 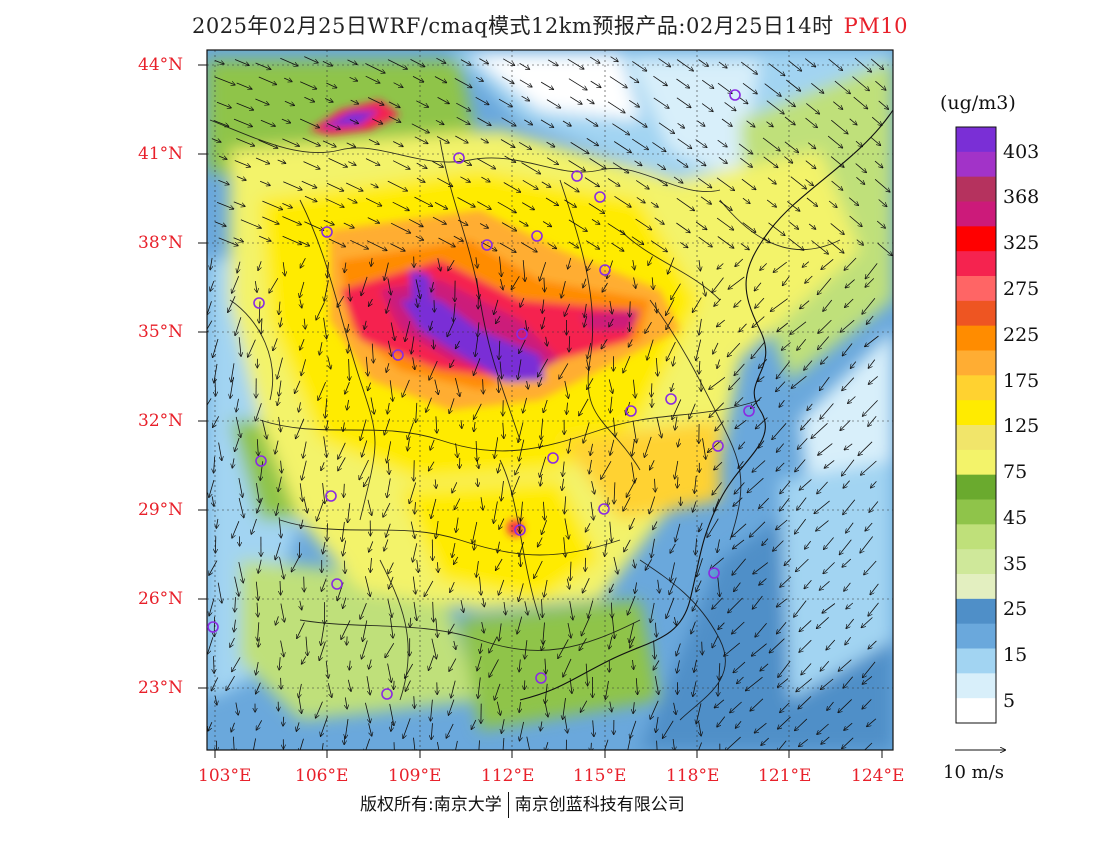 I want to click on colorbar-label-368: 368, so click(x=1021, y=197).